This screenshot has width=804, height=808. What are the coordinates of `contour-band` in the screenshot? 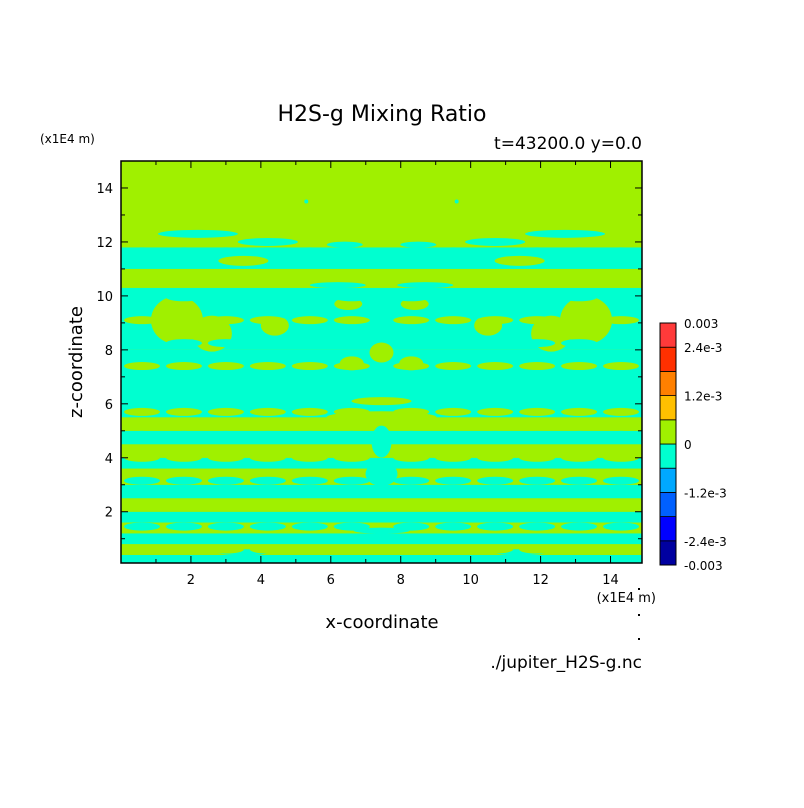 It's located at (381, 558).